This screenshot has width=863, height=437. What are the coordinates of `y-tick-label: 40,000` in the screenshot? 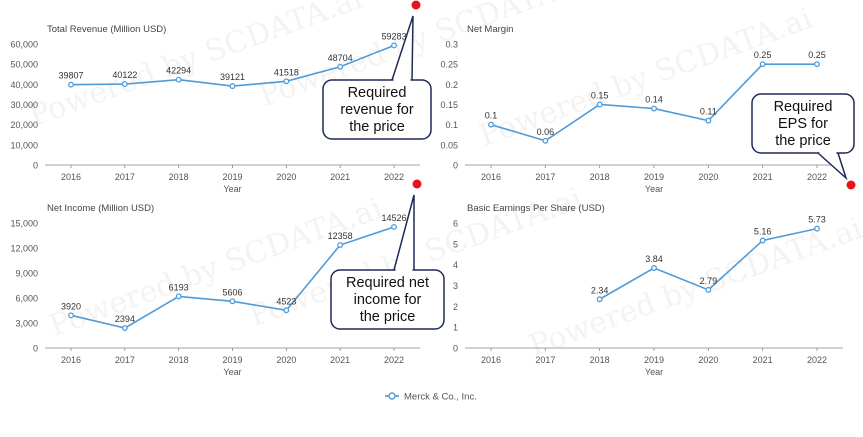 It's located at (24, 85).